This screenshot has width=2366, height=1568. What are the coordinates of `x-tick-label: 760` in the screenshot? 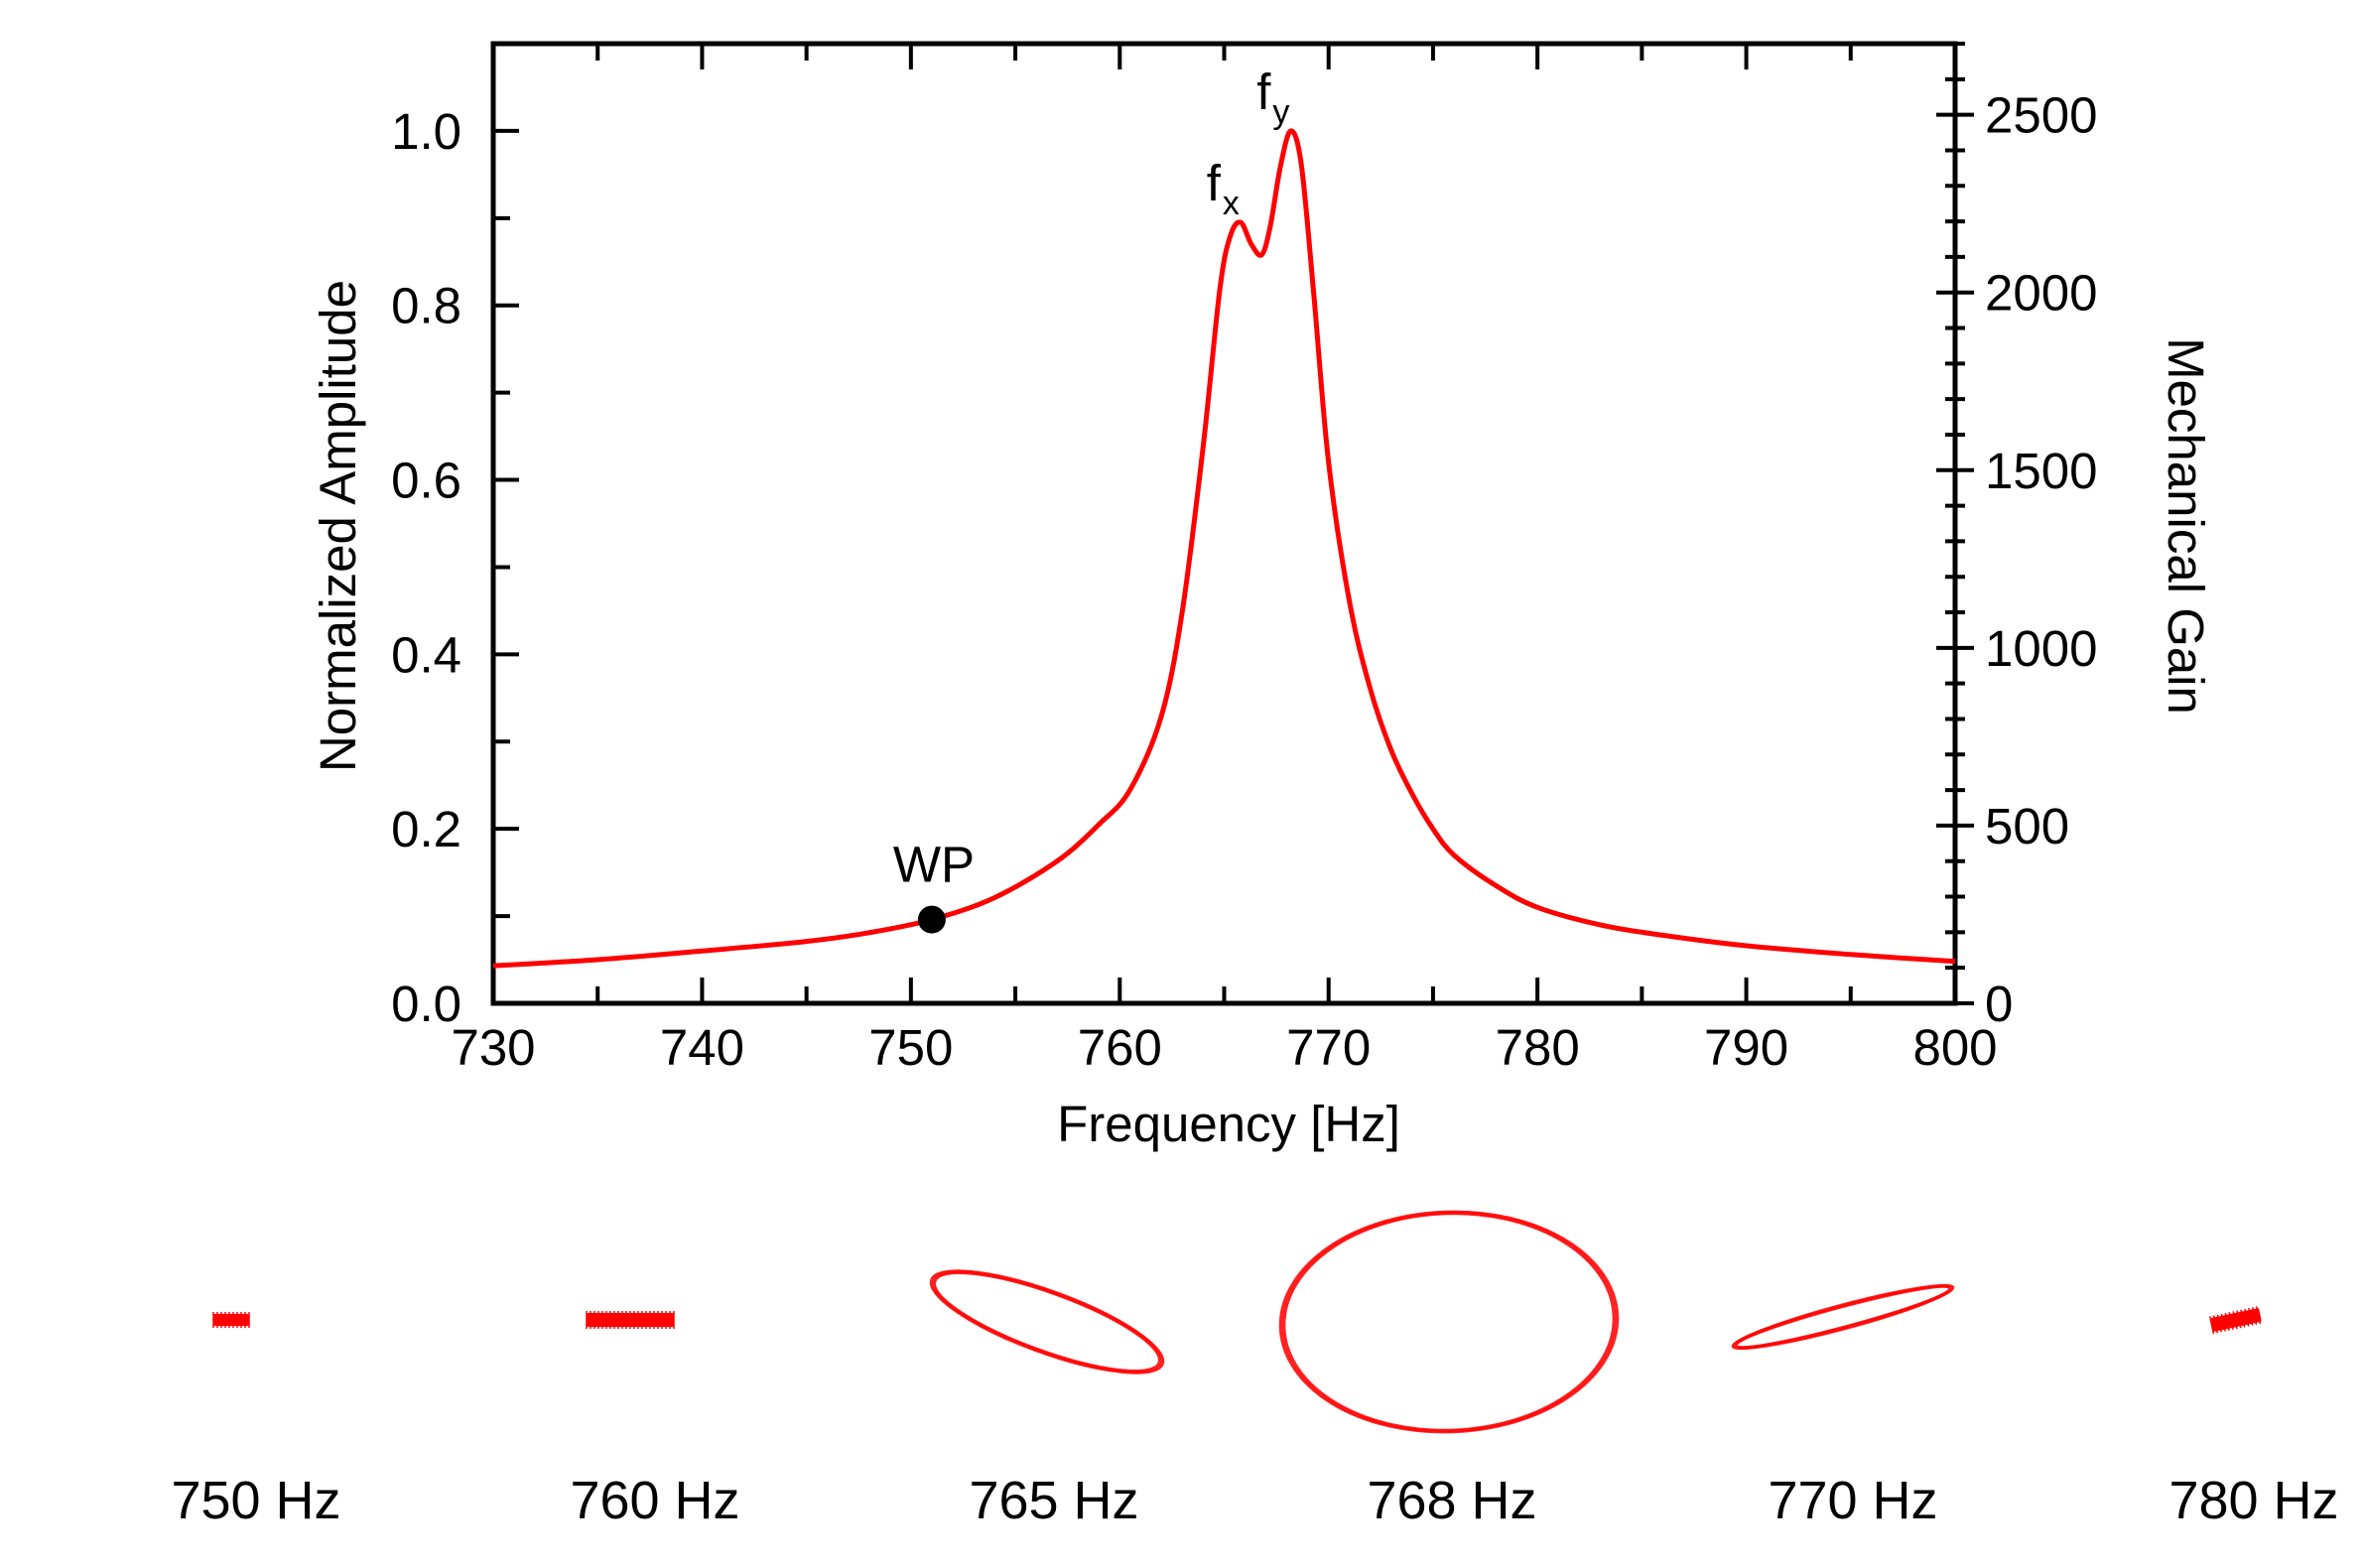 It's located at (1120, 1047).